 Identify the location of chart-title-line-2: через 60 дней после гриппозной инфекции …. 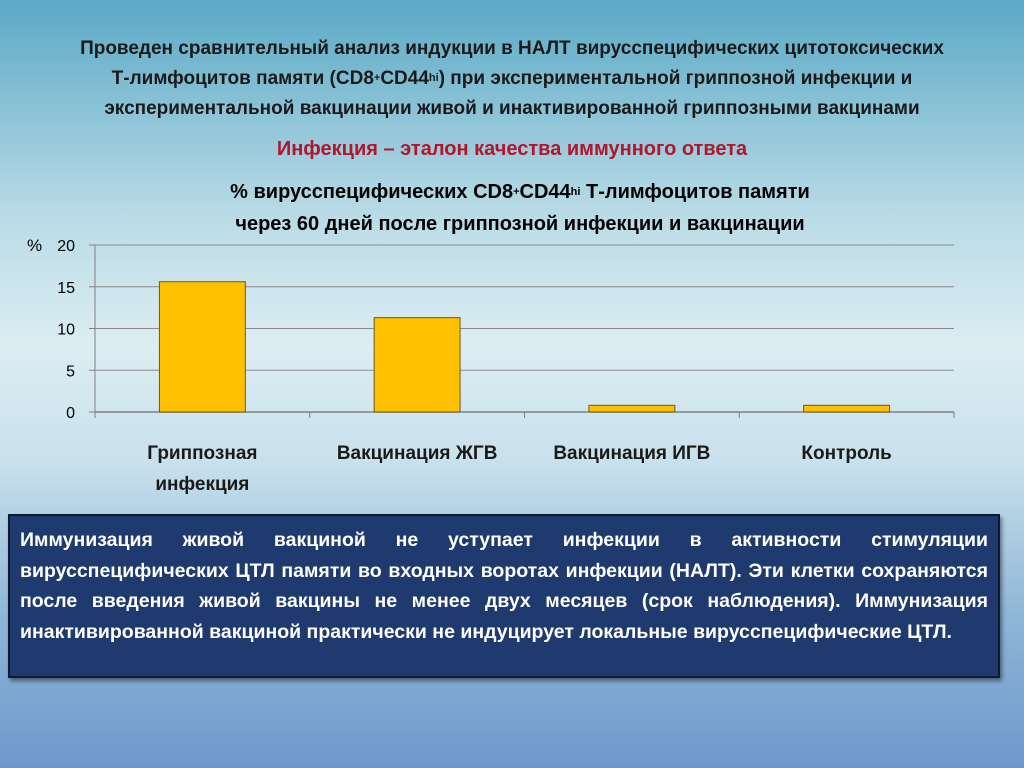
(520, 224).